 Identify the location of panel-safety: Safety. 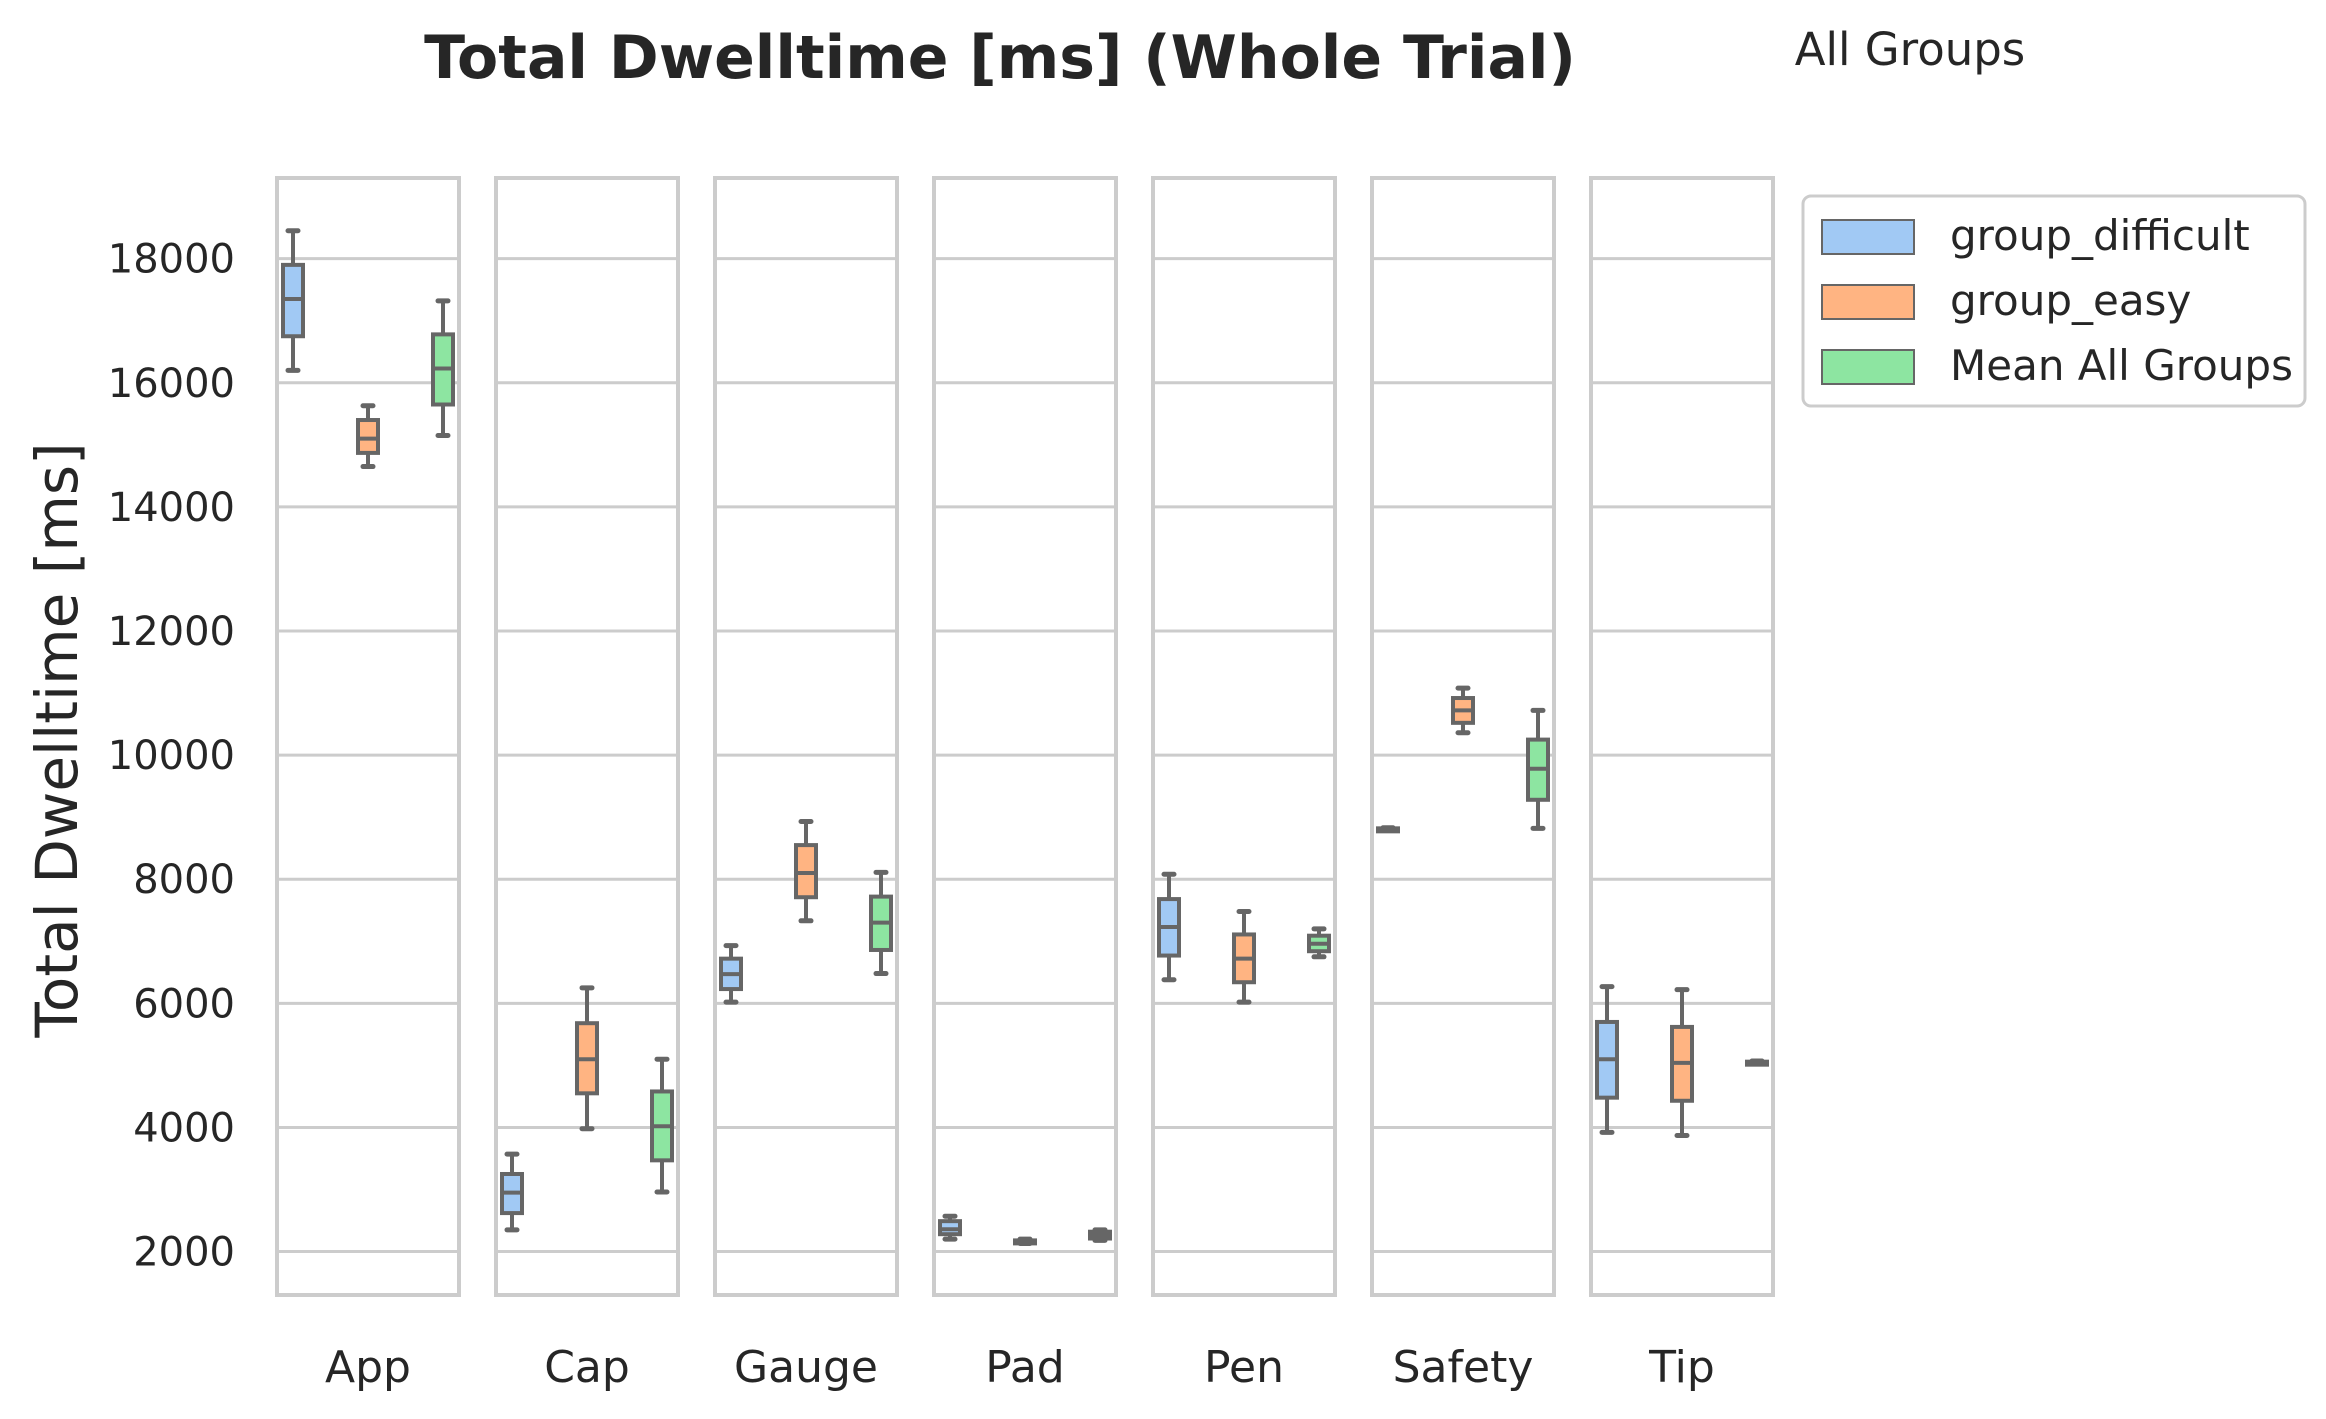
(1463, 784).